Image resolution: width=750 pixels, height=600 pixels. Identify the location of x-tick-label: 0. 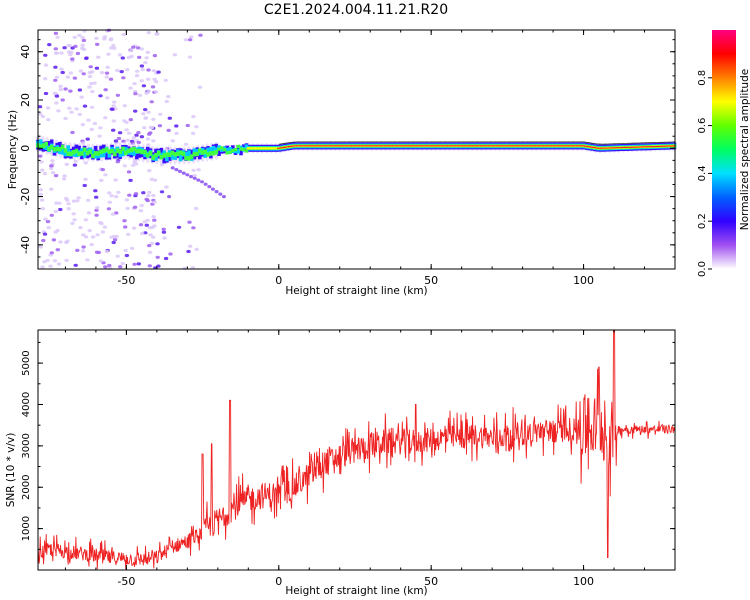
(278, 581).